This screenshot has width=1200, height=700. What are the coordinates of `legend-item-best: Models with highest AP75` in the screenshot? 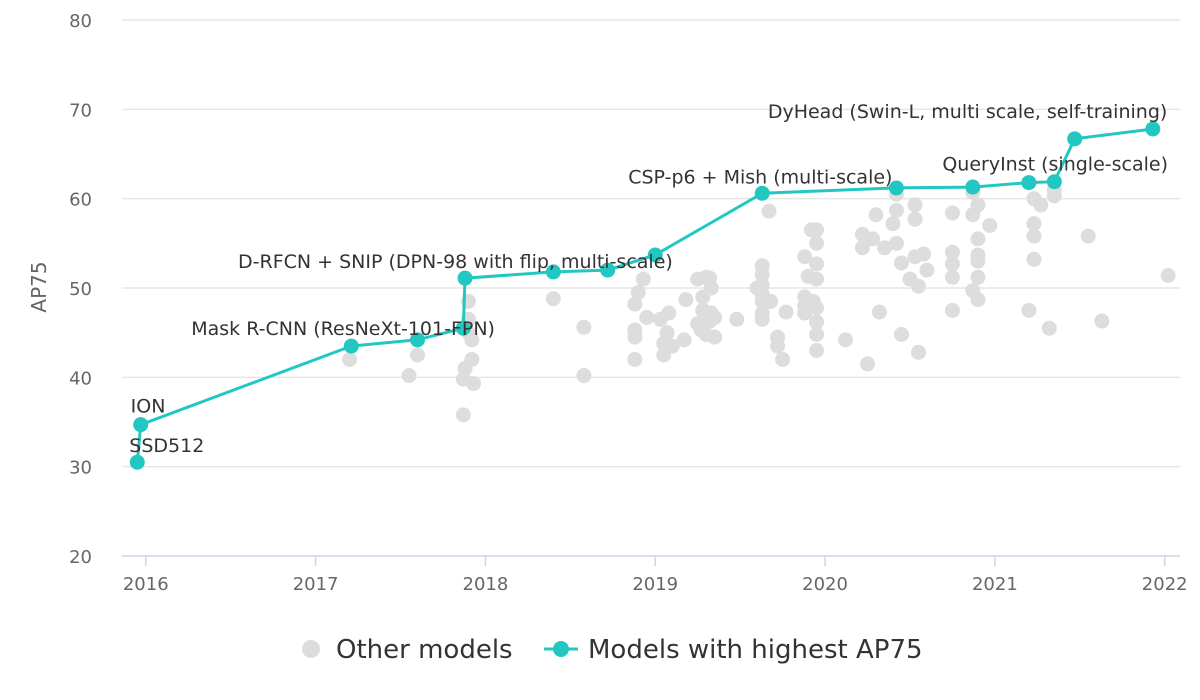 It's located at (733, 650).